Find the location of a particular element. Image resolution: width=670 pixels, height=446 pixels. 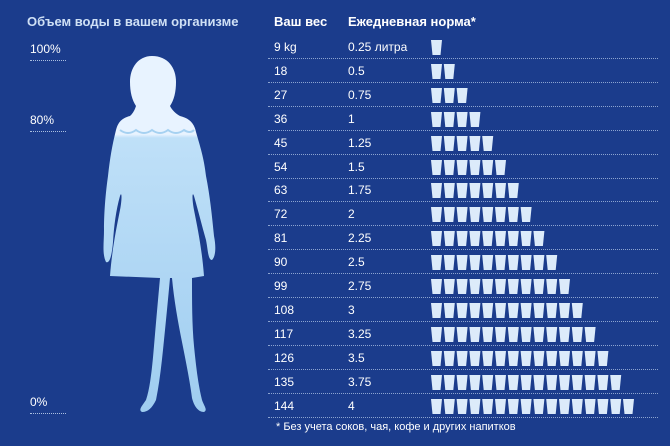

body-water-title: Объем воды в вашем организме is located at coordinates (133, 21).